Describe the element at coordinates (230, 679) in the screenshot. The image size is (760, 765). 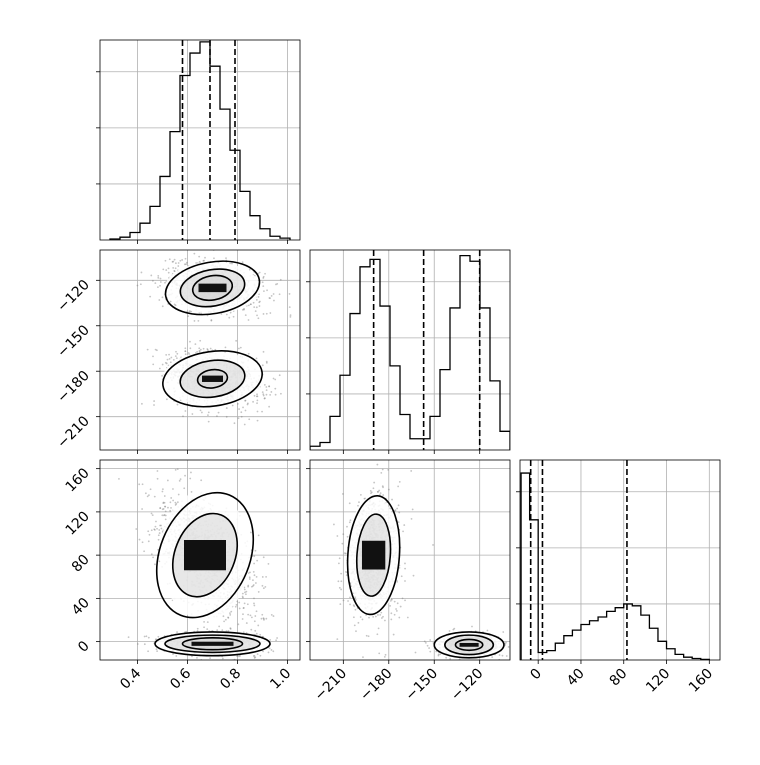
I see `x-tick-label: 0.8` at that location.